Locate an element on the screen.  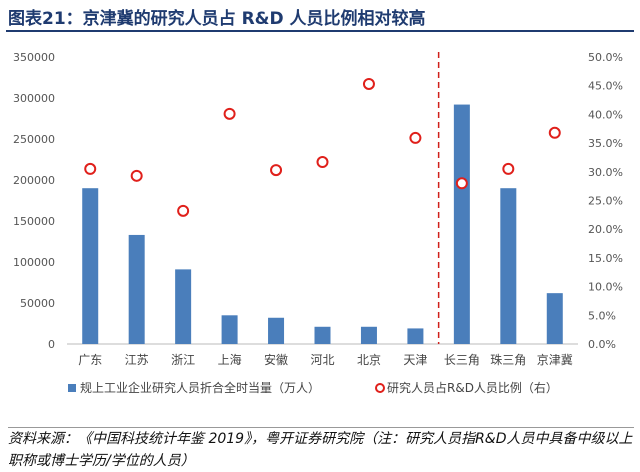
title-rule is located at coordinates (320, 31).